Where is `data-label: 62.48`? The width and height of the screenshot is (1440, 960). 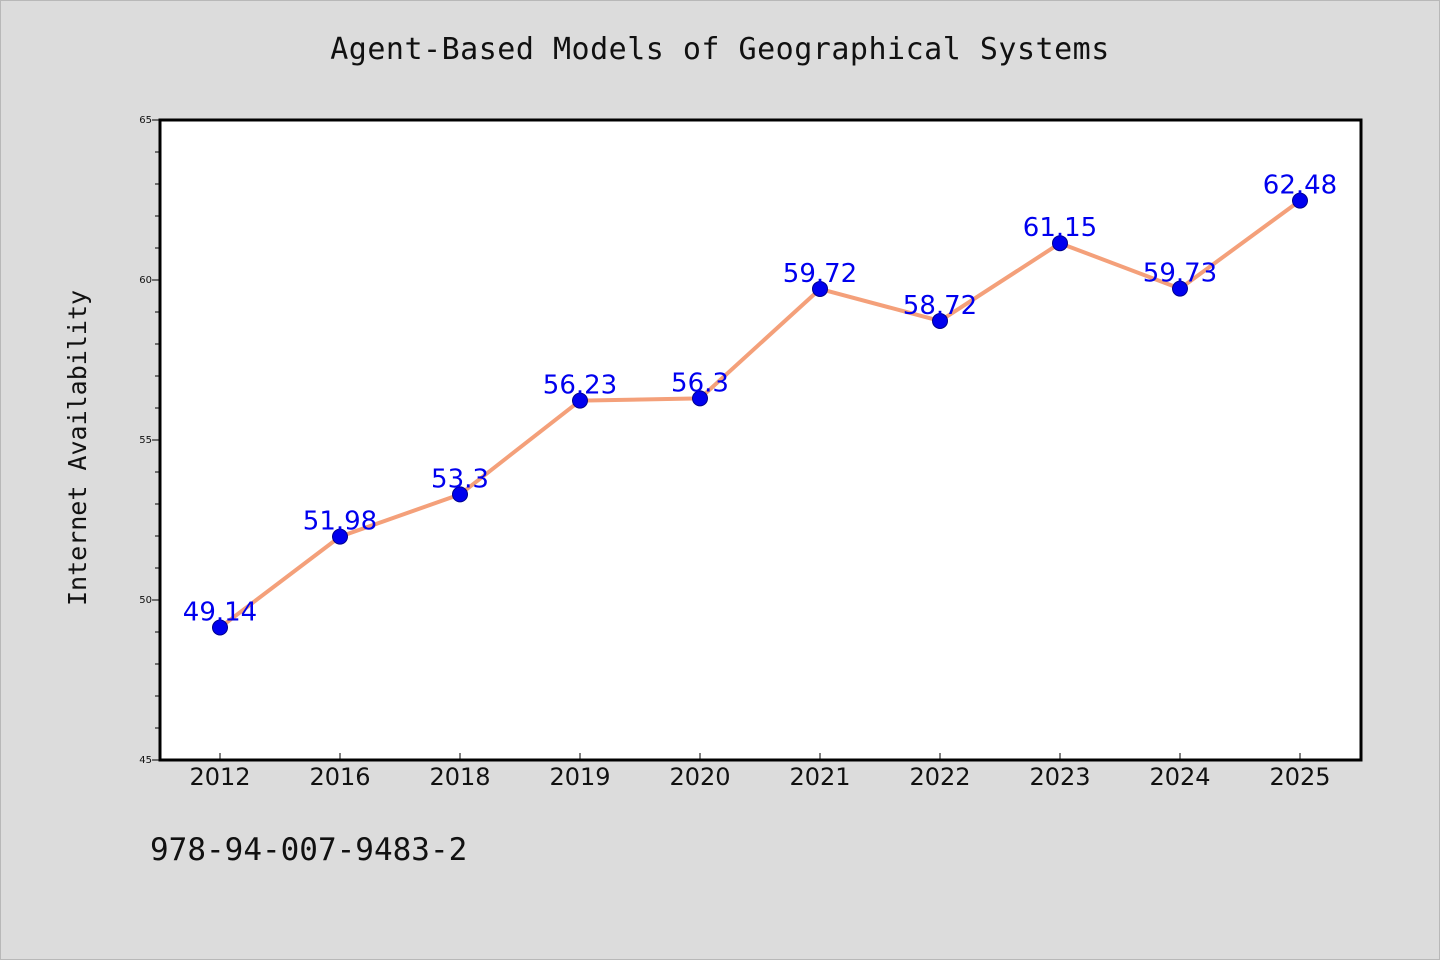
data-label: 62.48 is located at coordinates (1300, 186).